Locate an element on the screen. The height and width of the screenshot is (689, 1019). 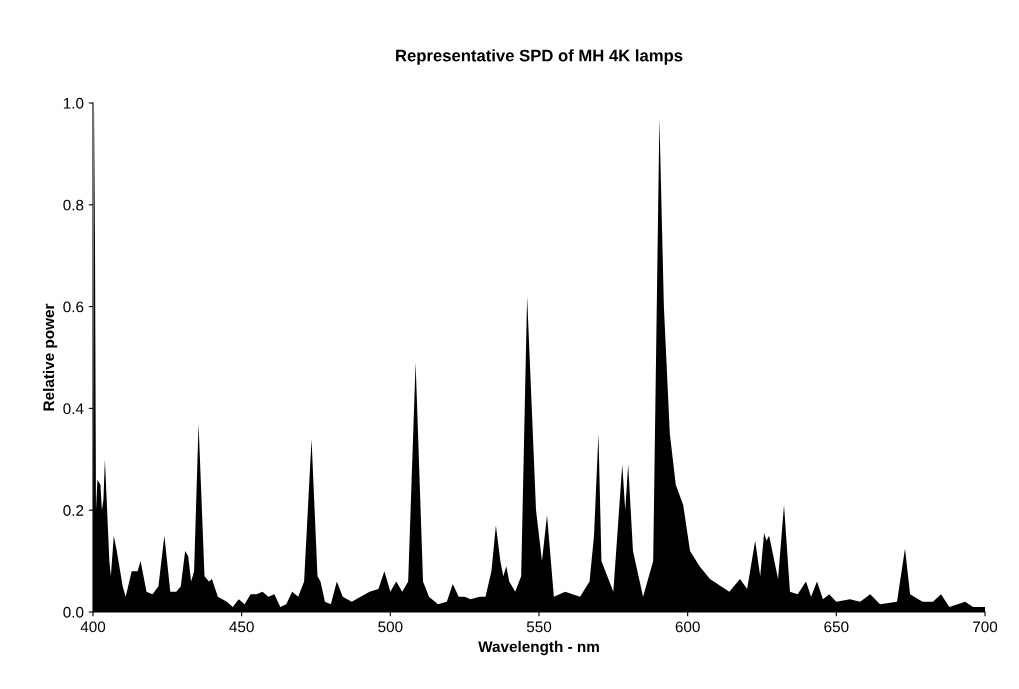
chart-title: Representative SPD of MH 4K lamps is located at coordinates (539, 57).